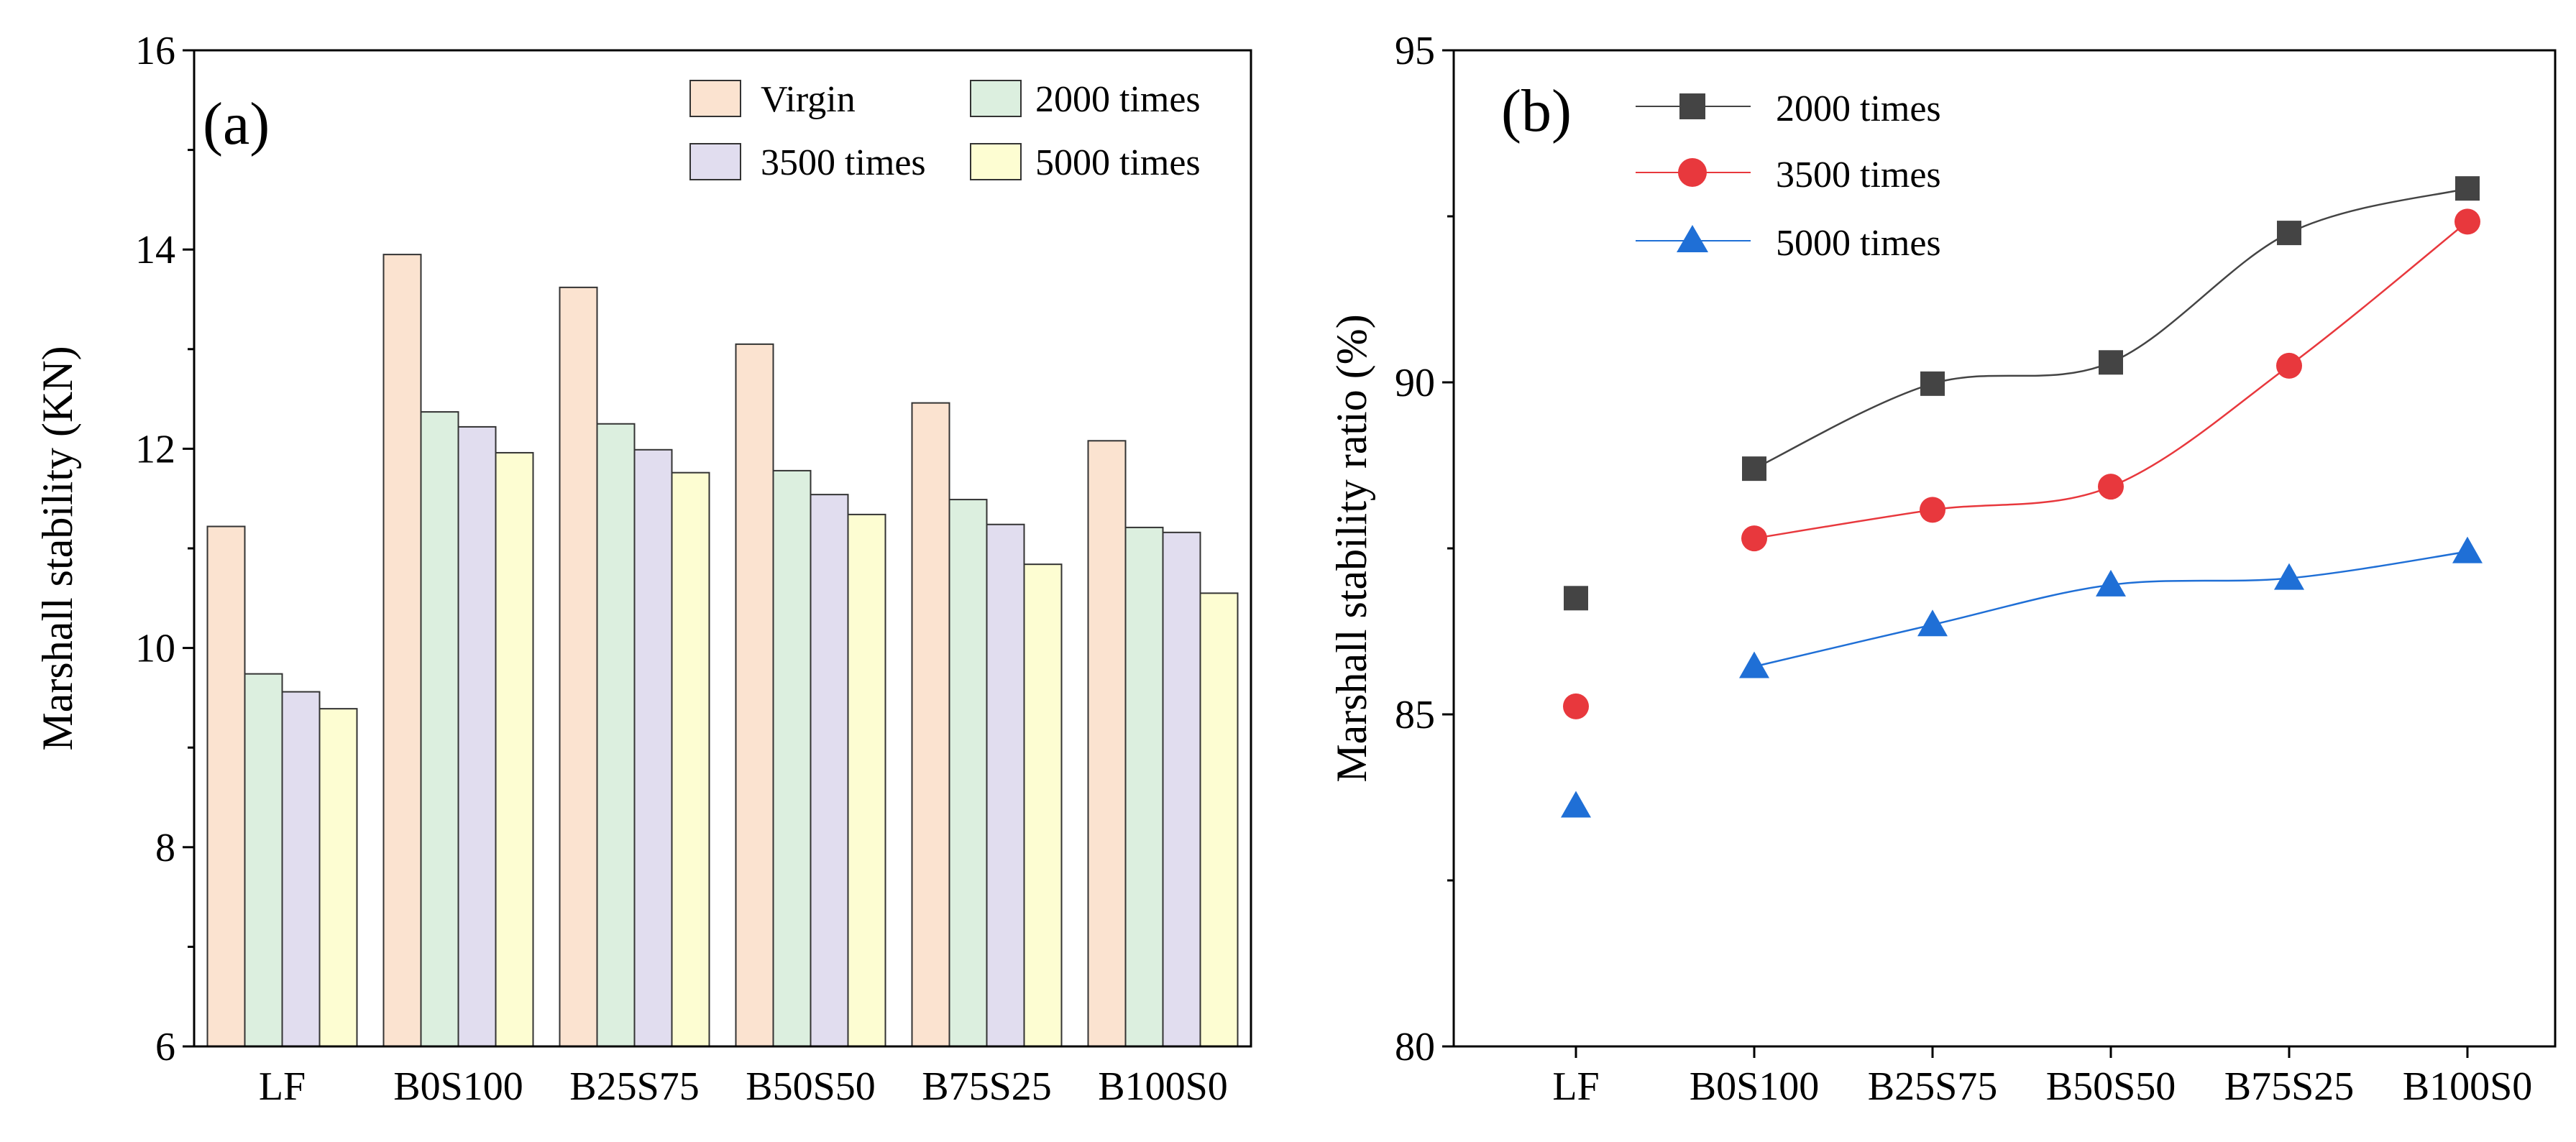 This screenshot has width=2576, height=1142. I want to click on bar-3500-times-b25s75, so click(653, 748).